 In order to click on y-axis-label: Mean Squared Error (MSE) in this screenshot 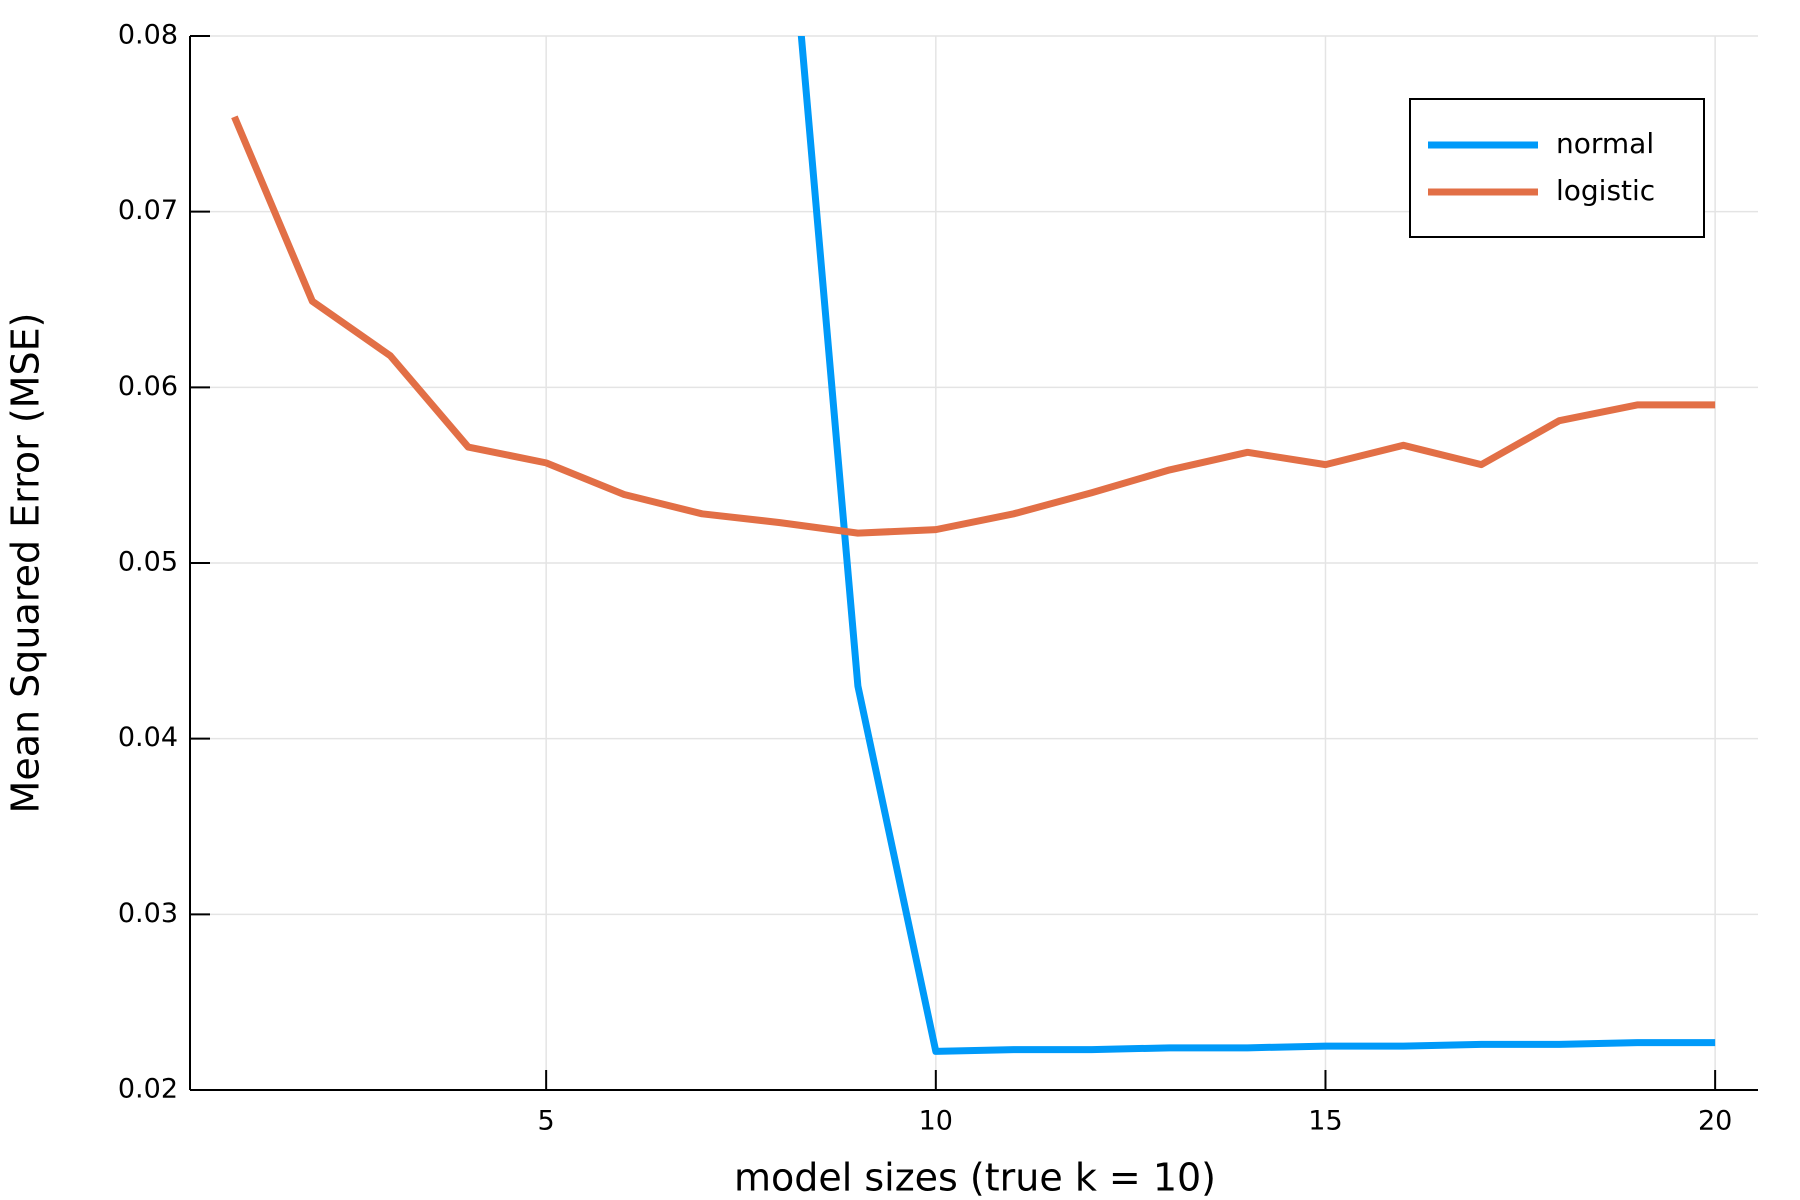, I will do `click(26, 563)`.